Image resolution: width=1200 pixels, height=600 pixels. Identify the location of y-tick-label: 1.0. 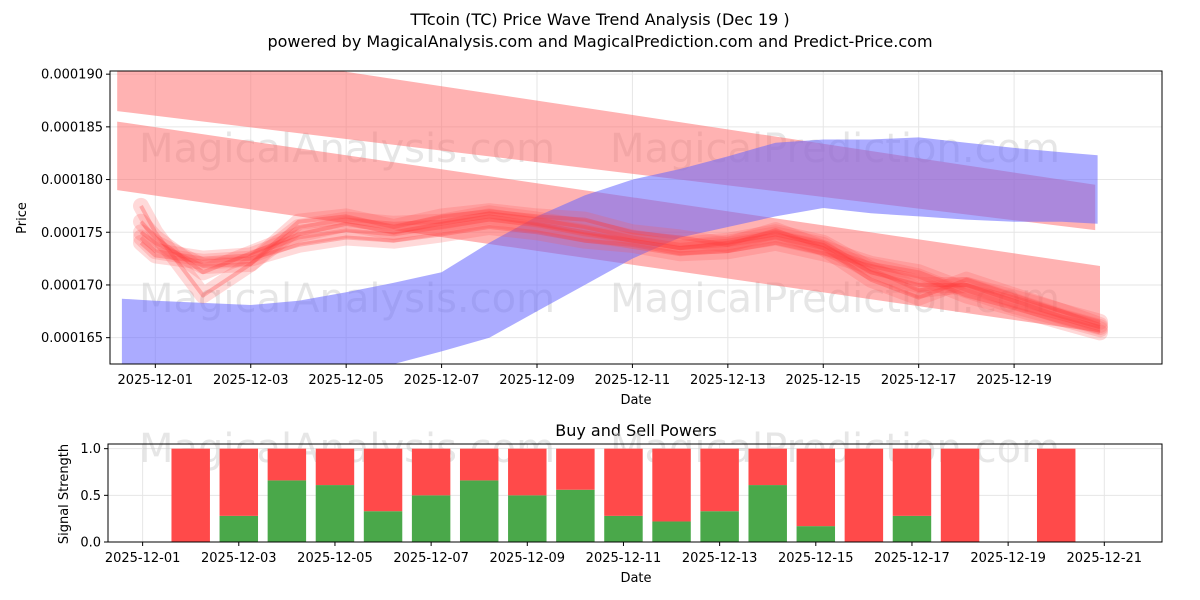
(90, 449).